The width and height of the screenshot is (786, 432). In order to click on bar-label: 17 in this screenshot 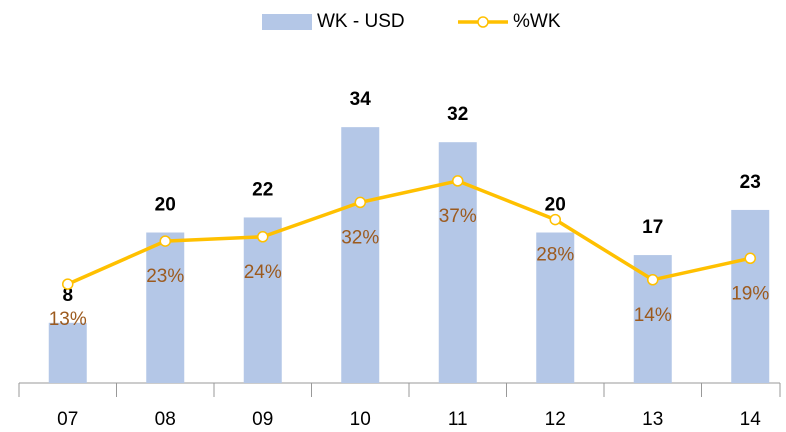, I will do `click(652, 227)`.